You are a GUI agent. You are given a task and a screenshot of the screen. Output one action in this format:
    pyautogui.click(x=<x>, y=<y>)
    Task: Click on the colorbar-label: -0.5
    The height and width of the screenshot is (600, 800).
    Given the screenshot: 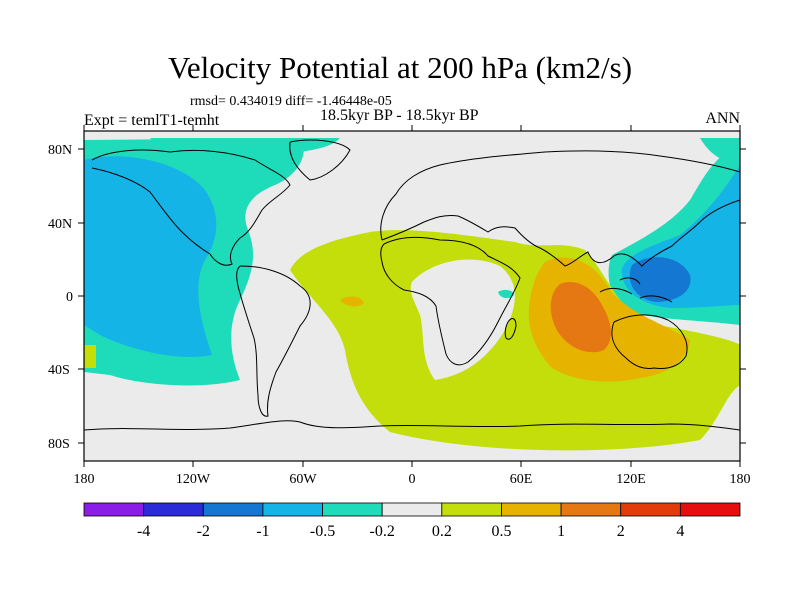 What is the action you would take?
    pyautogui.click(x=322, y=531)
    